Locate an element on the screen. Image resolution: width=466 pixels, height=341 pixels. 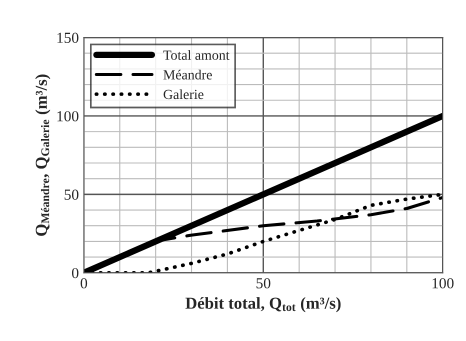
y-tick-label: 100 is located at coordinates (67, 116).